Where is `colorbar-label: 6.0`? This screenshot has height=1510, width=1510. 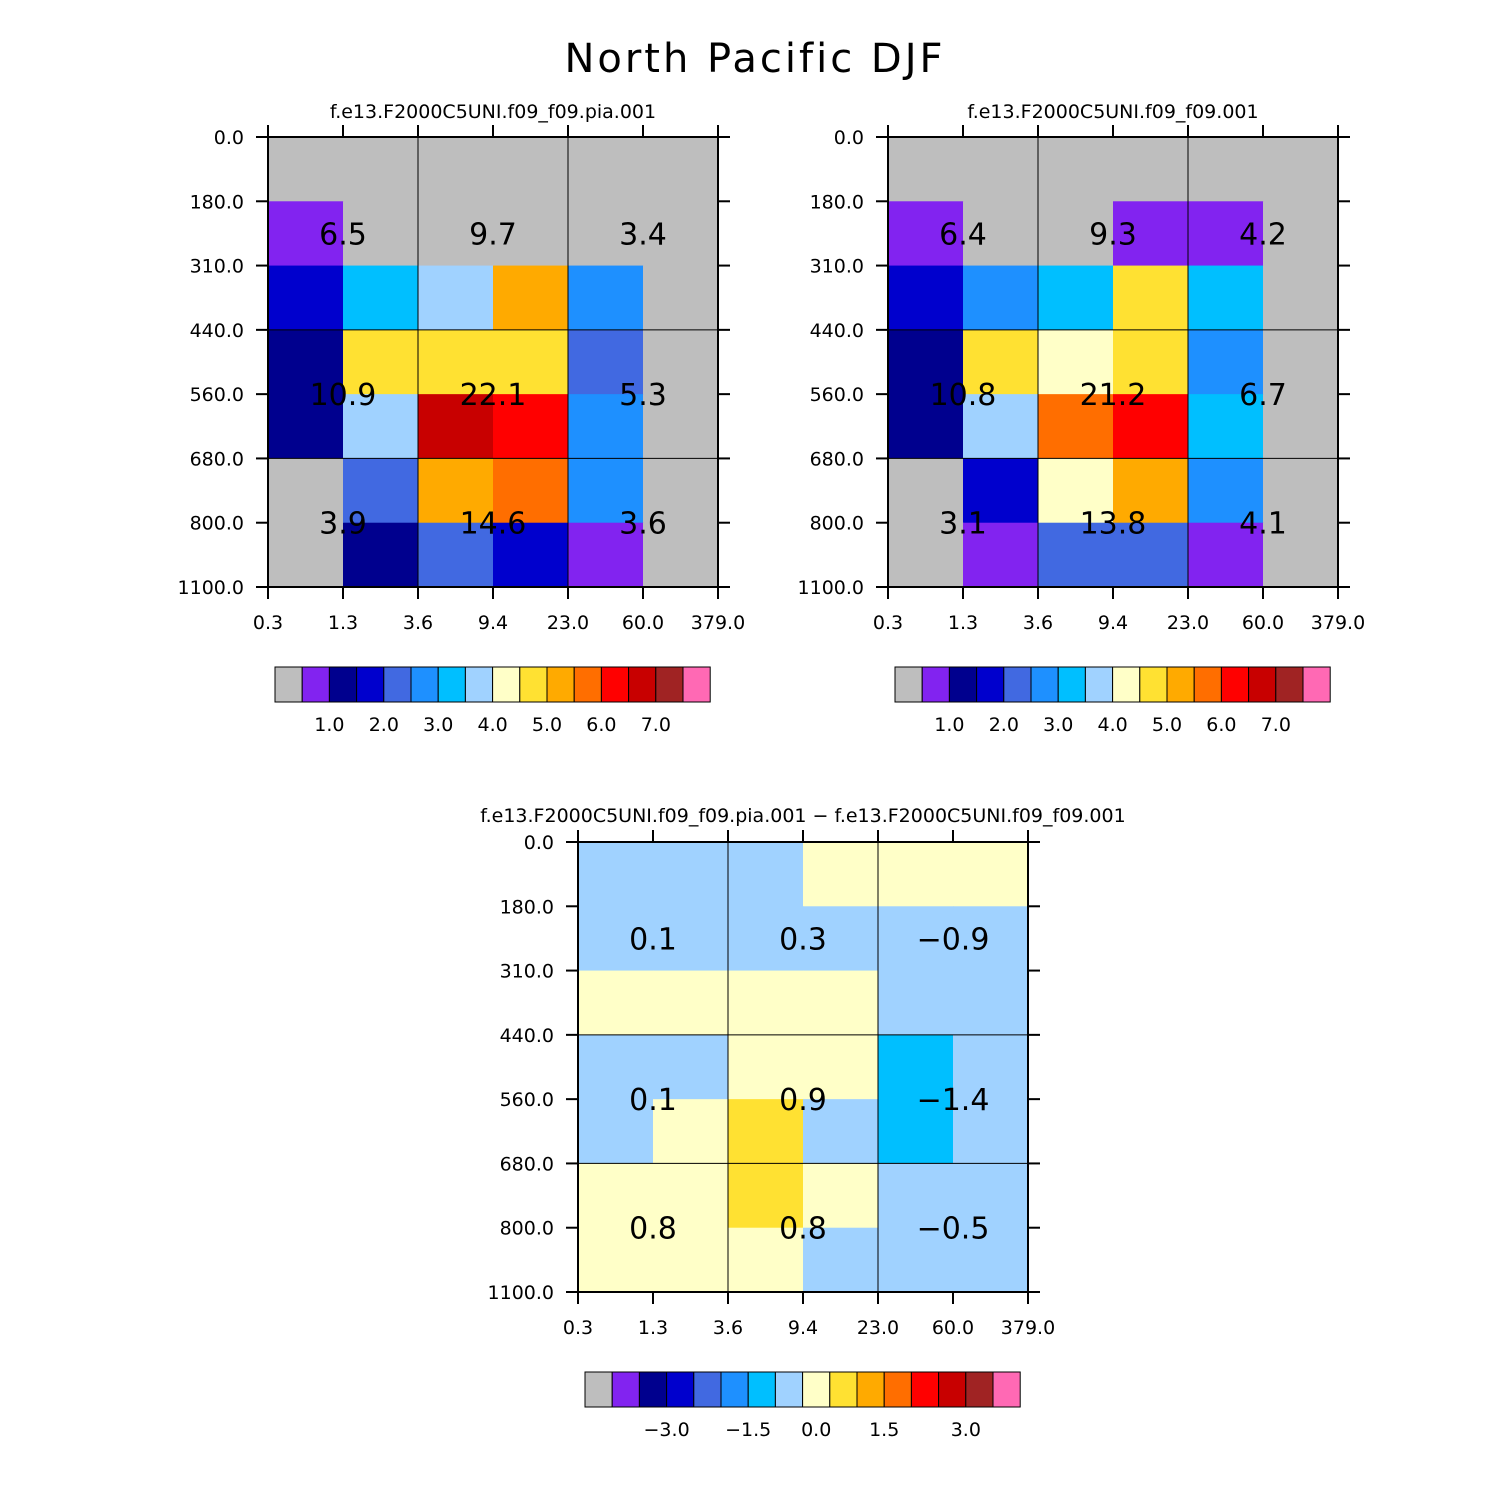
colorbar-label: 6.0 is located at coordinates (1221, 725).